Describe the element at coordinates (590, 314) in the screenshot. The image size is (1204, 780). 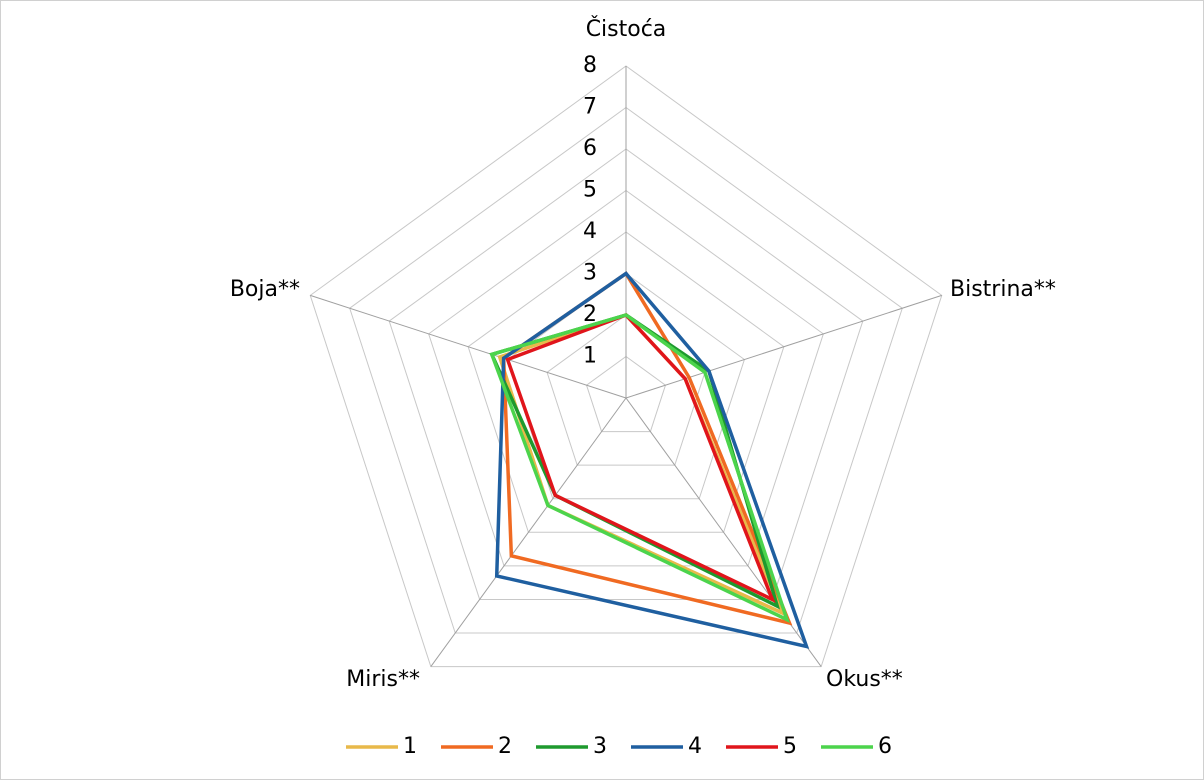
I see `r-tick-label: 2` at that location.